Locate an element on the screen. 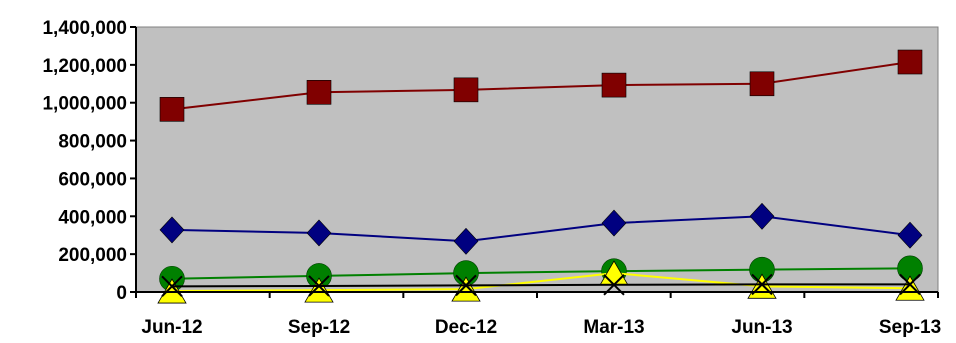 Image resolution: width=956 pixels, height=343 pixels. series-3-line is located at coordinates (541, 273).